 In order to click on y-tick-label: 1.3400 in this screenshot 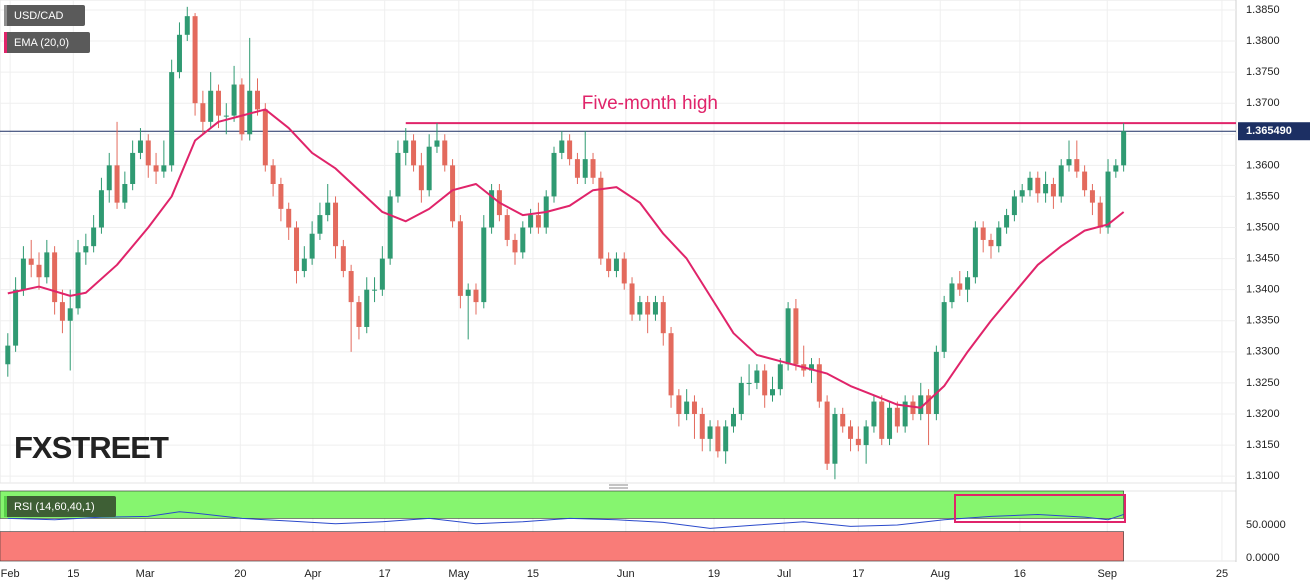, I will do `click(1263, 290)`.